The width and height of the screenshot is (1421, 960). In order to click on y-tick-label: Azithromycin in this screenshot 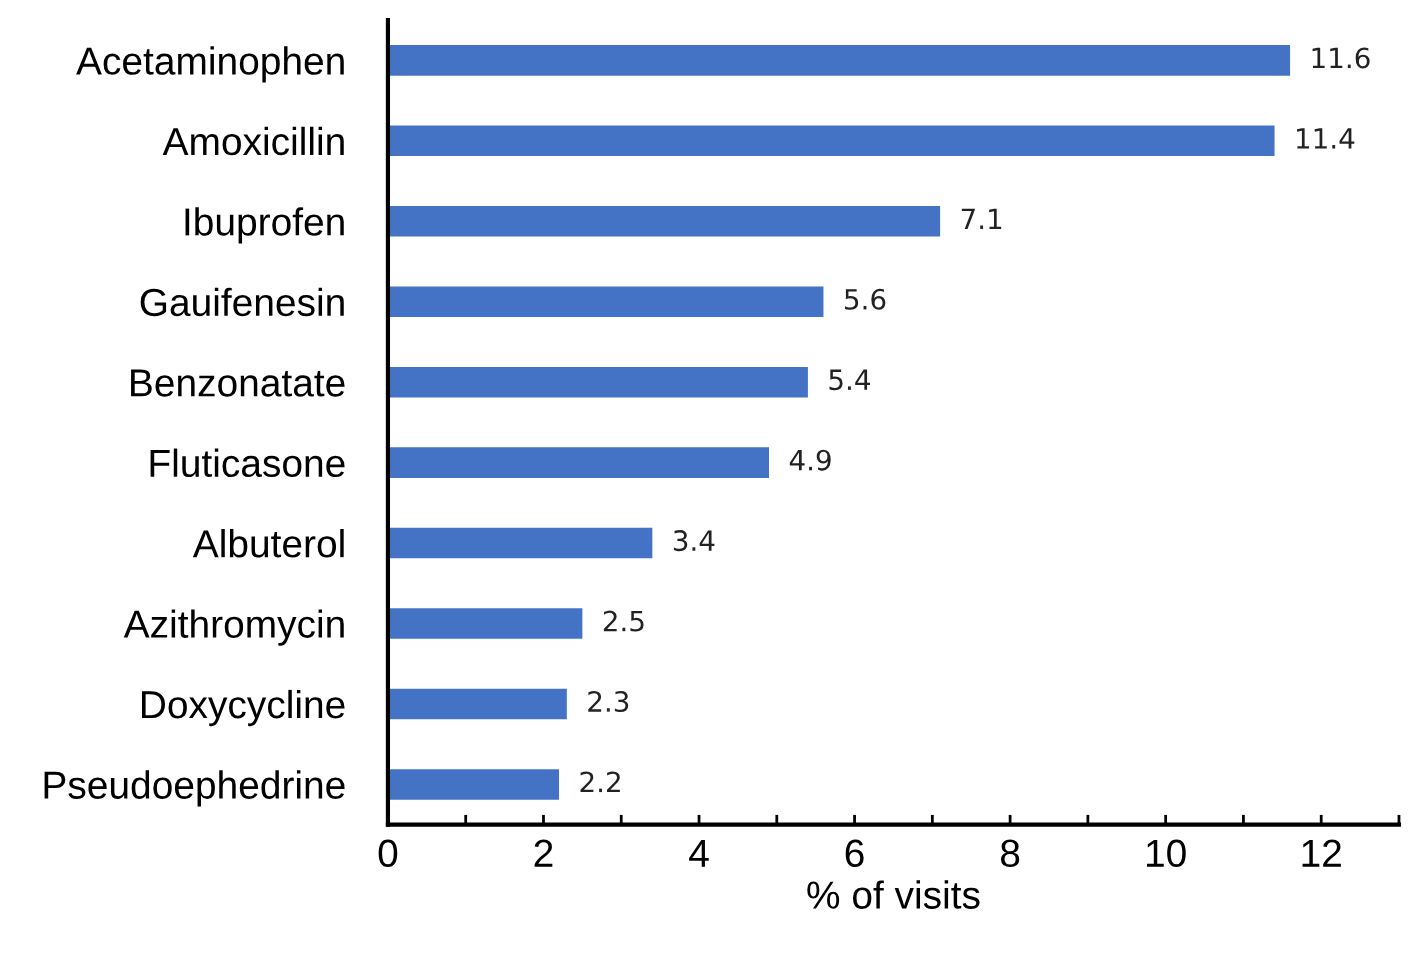, I will do `click(233, 627)`.